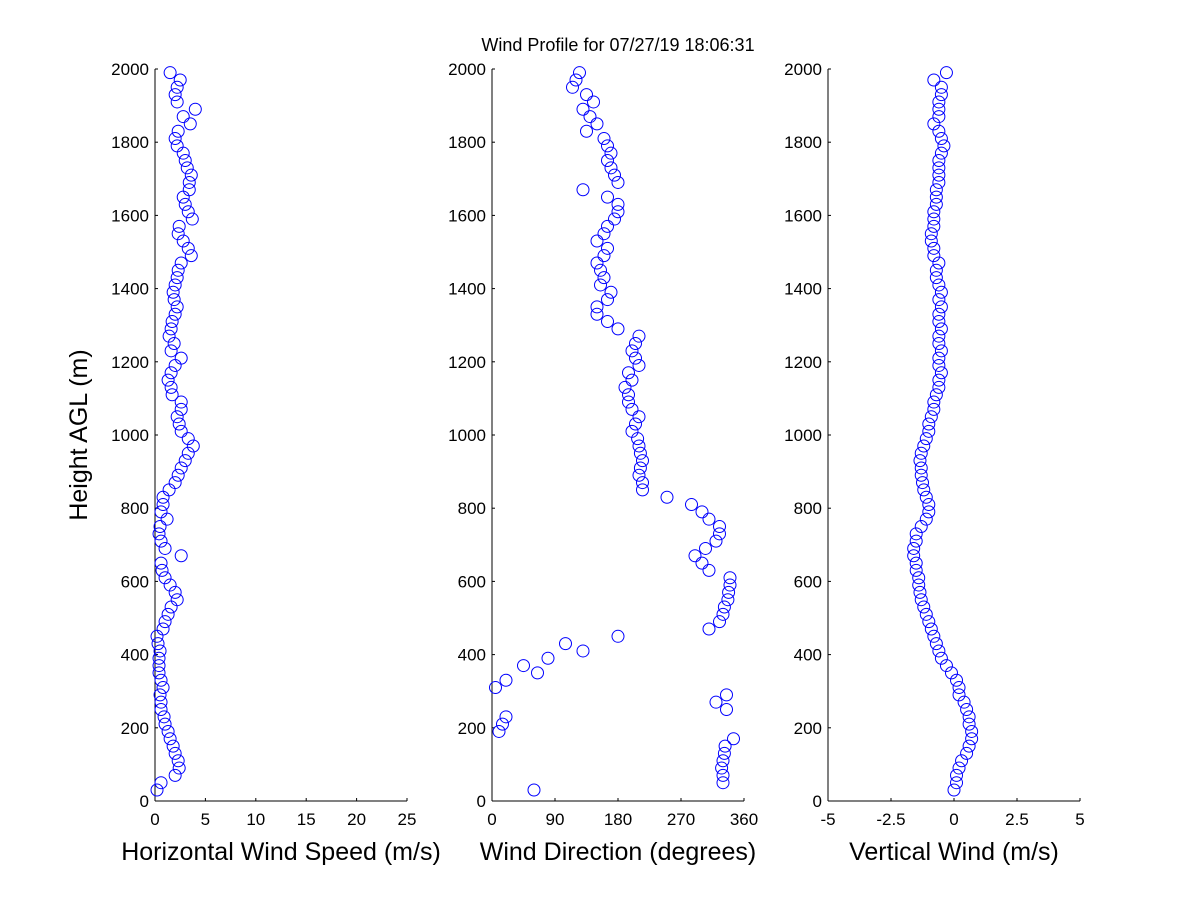  What do you see at coordinates (808, 728) in the screenshot?
I see `y-tick-label: 200` at bounding box center [808, 728].